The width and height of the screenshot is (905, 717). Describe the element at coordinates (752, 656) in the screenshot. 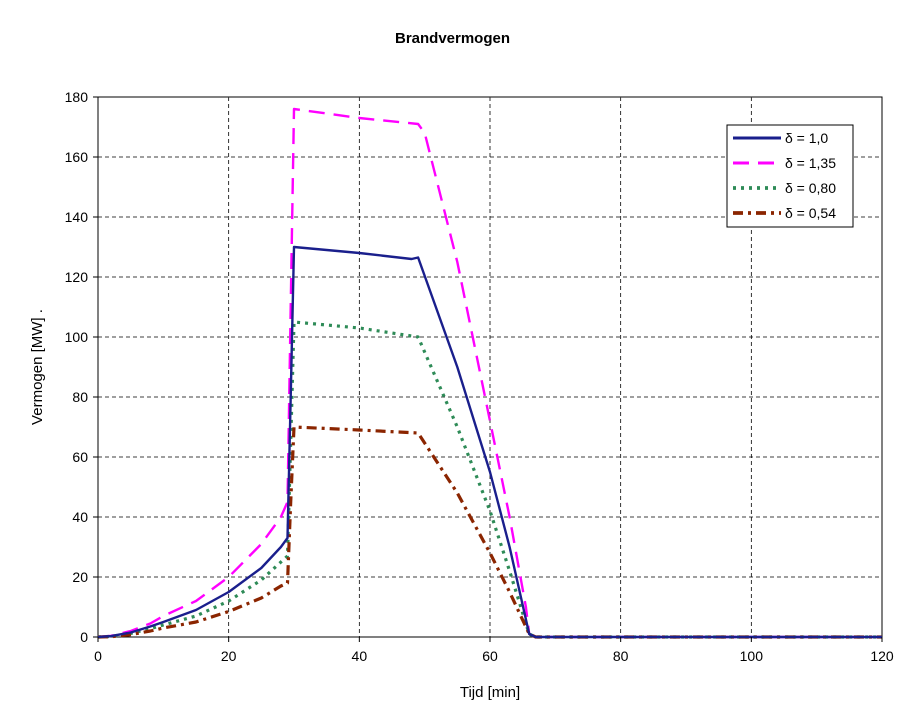

I see `x-tick-label: 100` at that location.